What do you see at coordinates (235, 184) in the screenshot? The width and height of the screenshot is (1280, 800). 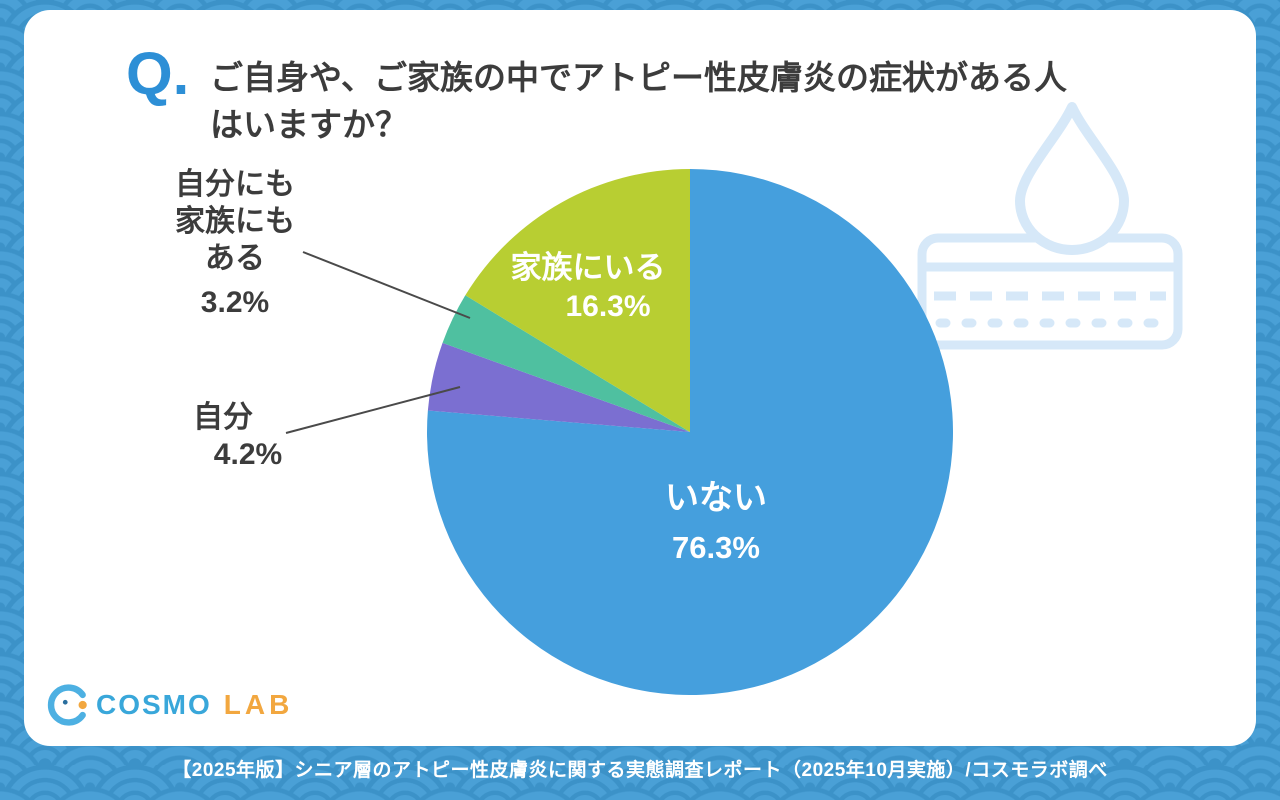 I see `label-self-and-family-line1: 自分にも` at bounding box center [235, 184].